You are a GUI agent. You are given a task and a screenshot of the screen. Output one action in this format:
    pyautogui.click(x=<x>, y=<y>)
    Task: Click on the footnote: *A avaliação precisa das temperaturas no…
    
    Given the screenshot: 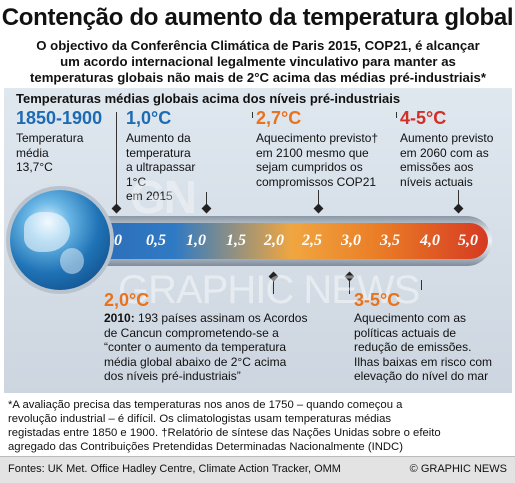 What is the action you would take?
    pyautogui.click(x=224, y=426)
    